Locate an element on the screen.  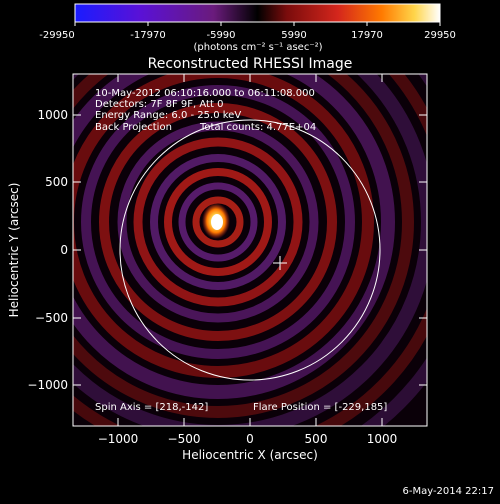
x-tick-label: −1000 is located at coordinates (118, 439).